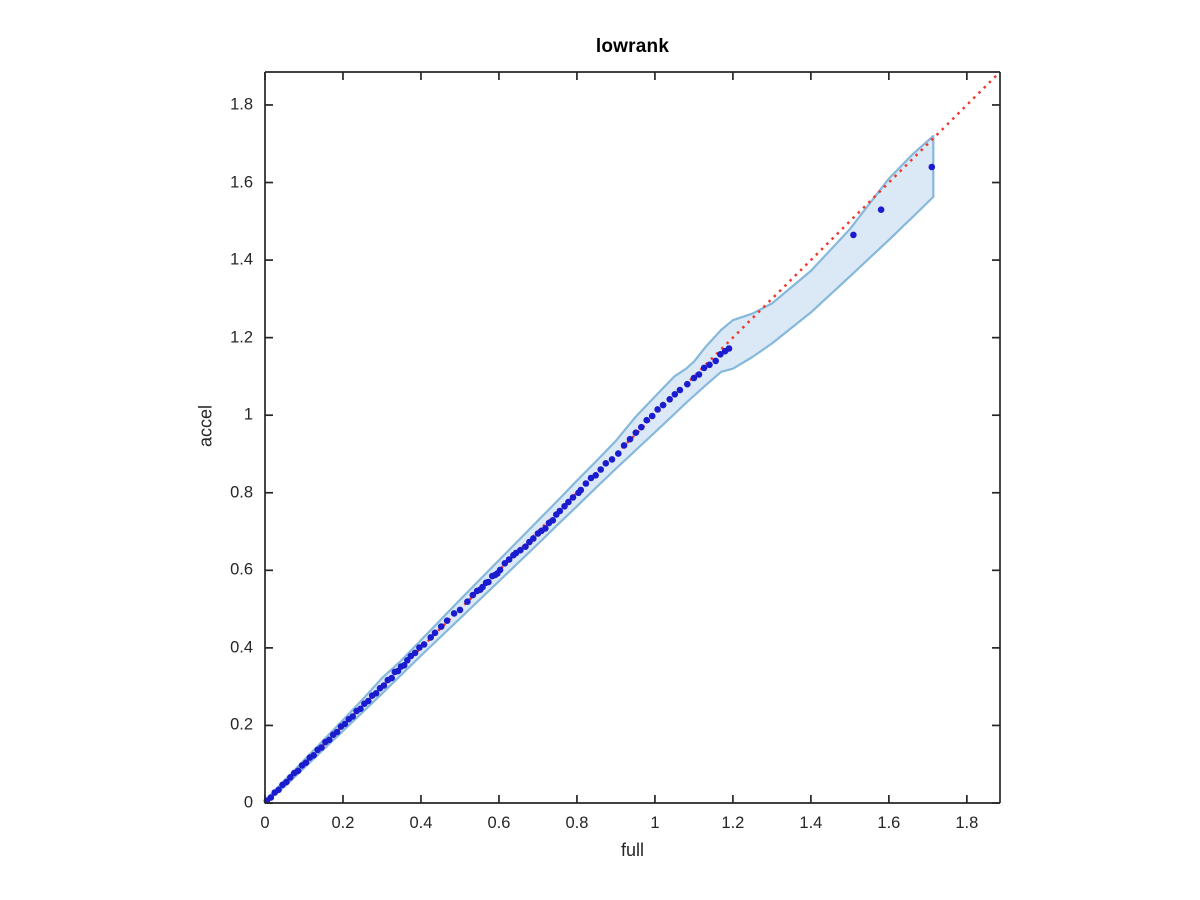 The width and height of the screenshot is (1200, 900). I want to click on y-tick-label: 0.4, so click(241, 647).